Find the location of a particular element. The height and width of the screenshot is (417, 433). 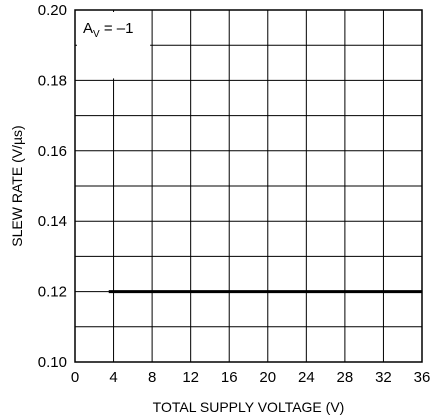

y-tick-label: 0.10 is located at coordinates (52, 362).